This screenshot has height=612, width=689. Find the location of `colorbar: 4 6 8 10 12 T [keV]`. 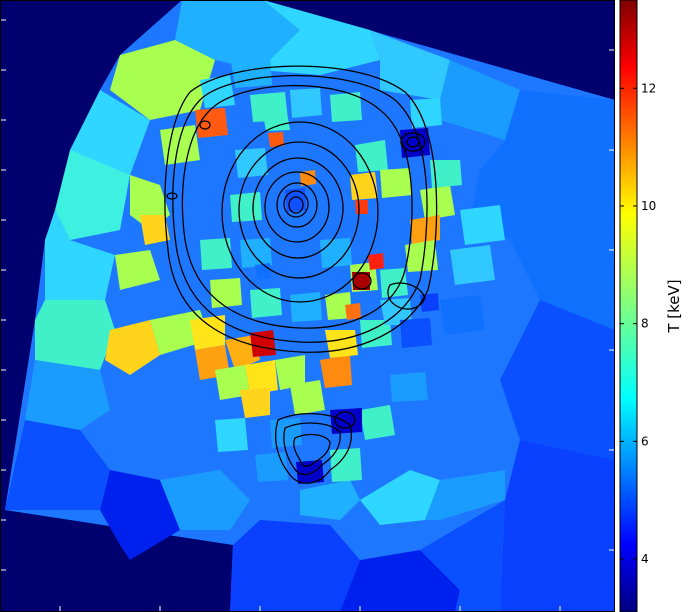

colorbar: 4 6 8 10 12 T [keV] is located at coordinates (651, 306).